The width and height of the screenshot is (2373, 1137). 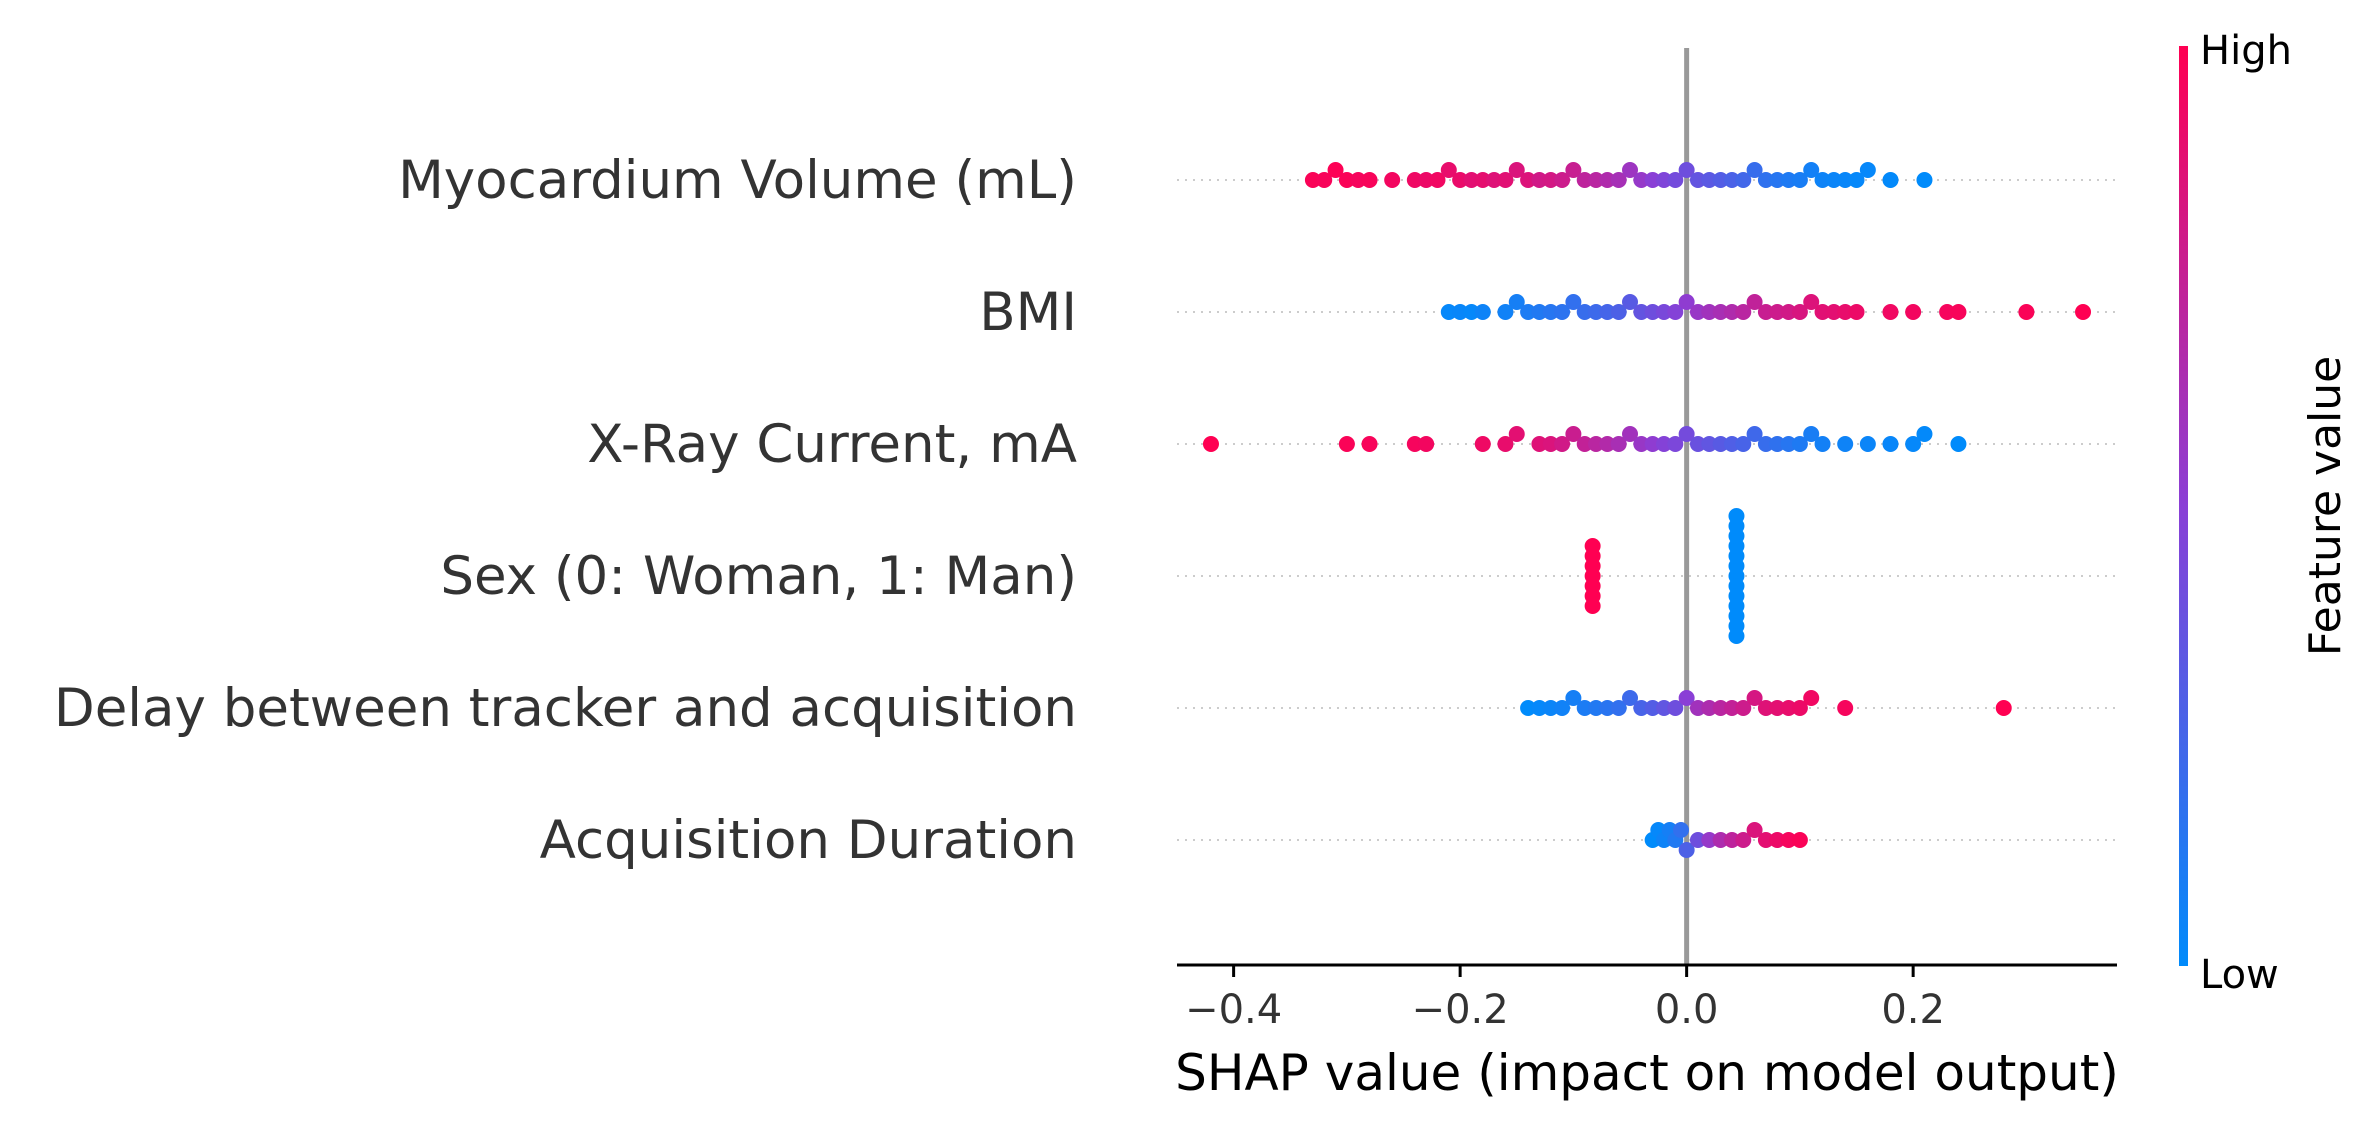 I want to click on x-tick-label: −0.4, so click(x=1233, y=1010).